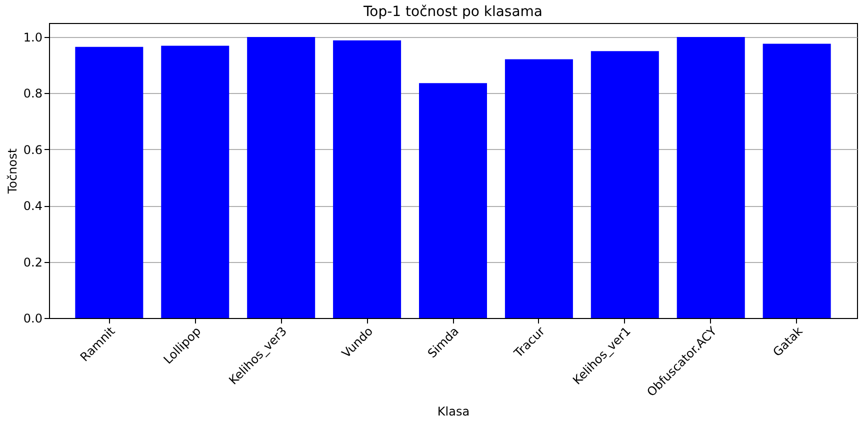  Describe the element at coordinates (452, 12) in the screenshot. I see `chart-title: Top-1 točnost po klasama` at that location.